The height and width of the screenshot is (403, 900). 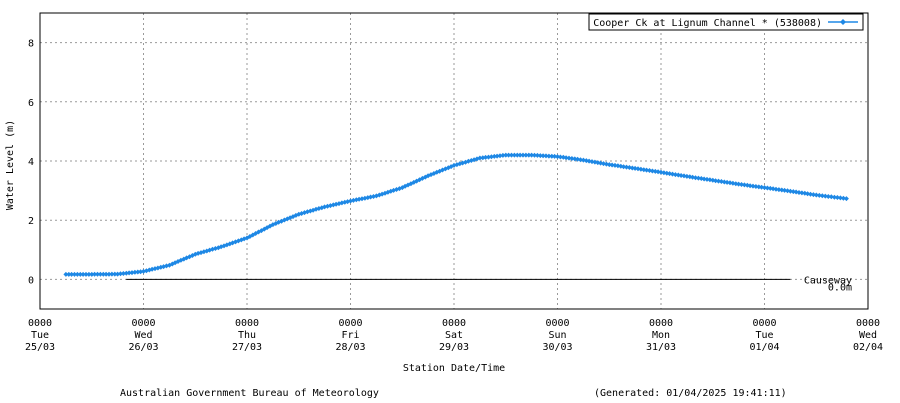 I want to click on x-tick-text: Sun, so click(x=557, y=335).